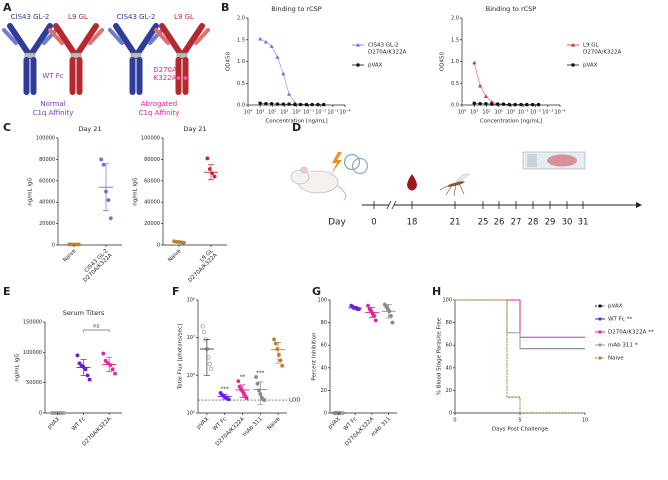 The image size is (668, 480). Describe the element at coordinates (449, 323) in the screenshot. I see `y-tick-label: 80` at that location.